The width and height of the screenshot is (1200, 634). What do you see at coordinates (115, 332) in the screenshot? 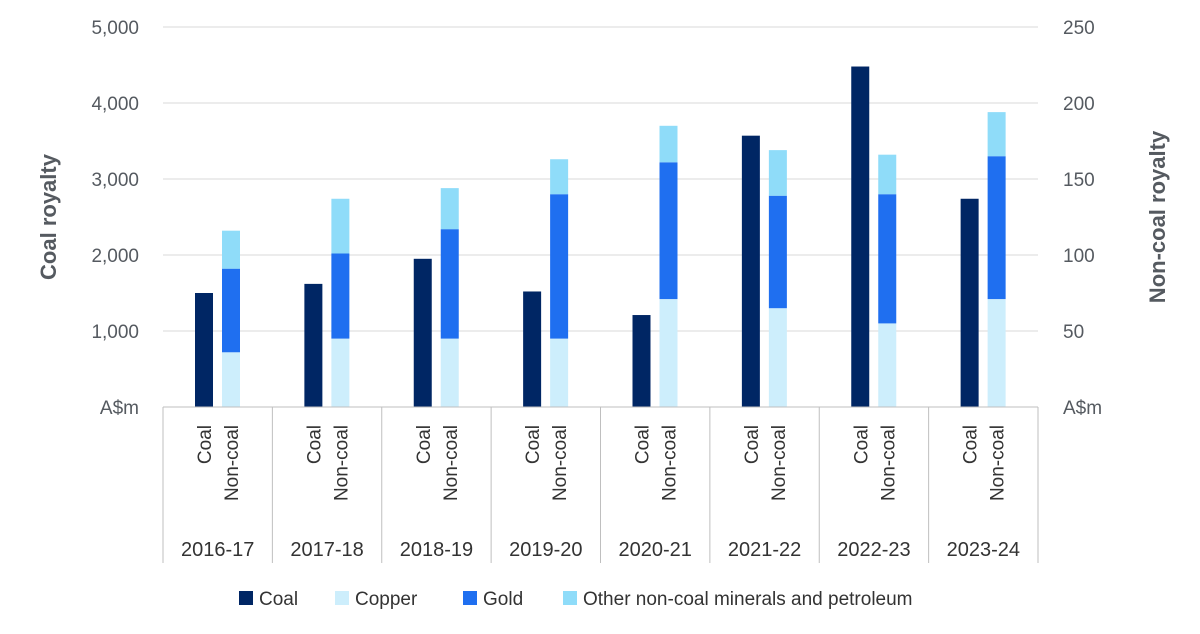
I see `left-tick-label: 1,000` at bounding box center [115, 332].